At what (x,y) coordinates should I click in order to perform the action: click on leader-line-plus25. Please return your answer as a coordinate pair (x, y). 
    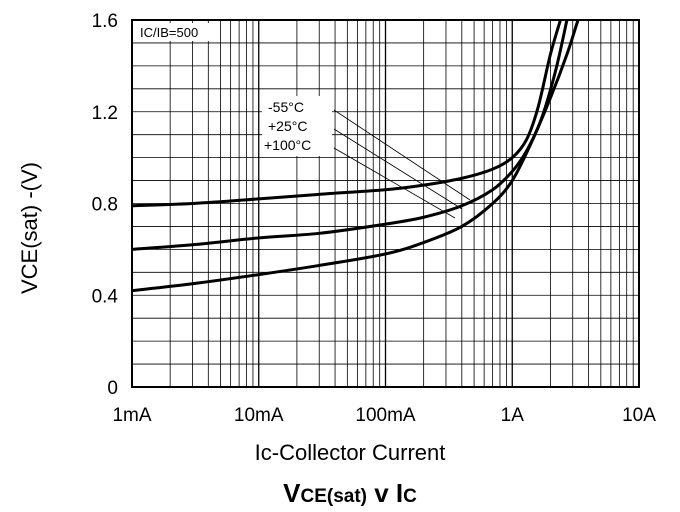
    Looking at the image, I should click on (398, 169).